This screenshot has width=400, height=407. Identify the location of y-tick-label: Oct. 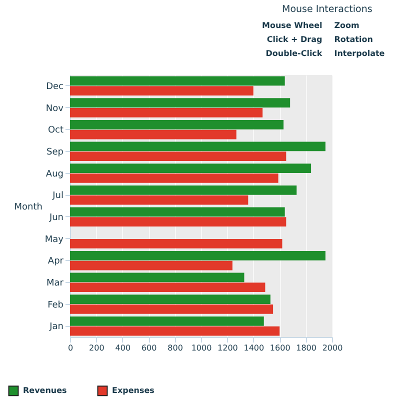
(56, 131).